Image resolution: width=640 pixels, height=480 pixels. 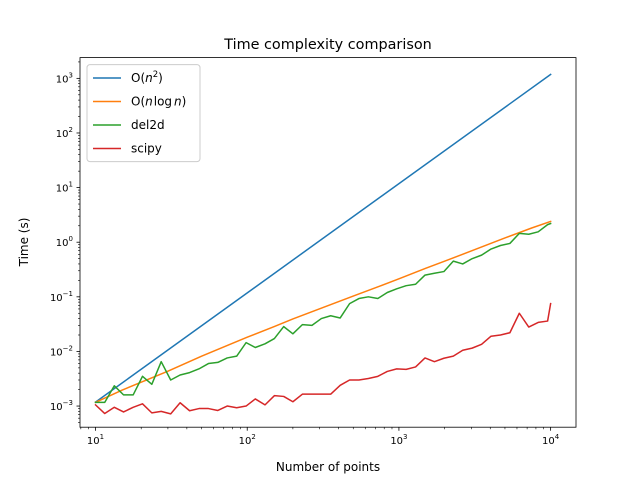 I want to click on y-tick-label: 10¹, so click(x=64, y=188).